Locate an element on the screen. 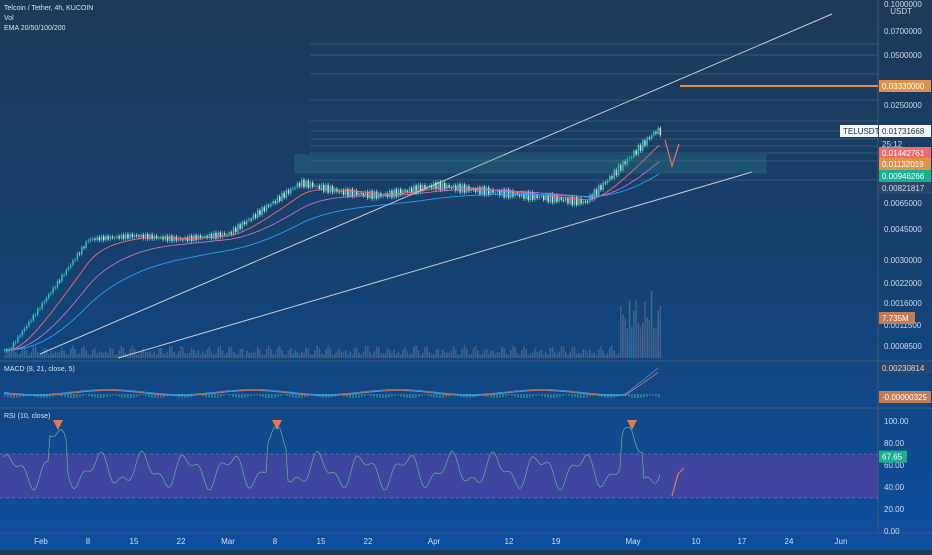  rsi-label: RSI (10, close) is located at coordinates (27, 416).